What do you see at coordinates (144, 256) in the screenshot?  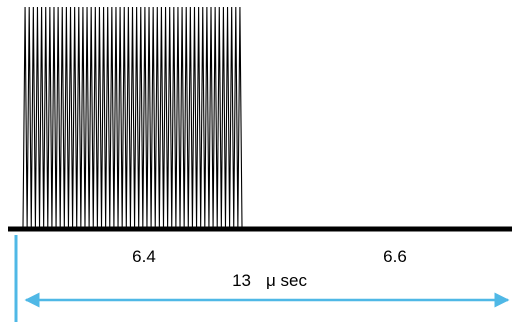 I see `burst-duration-label: 6.4` at bounding box center [144, 256].